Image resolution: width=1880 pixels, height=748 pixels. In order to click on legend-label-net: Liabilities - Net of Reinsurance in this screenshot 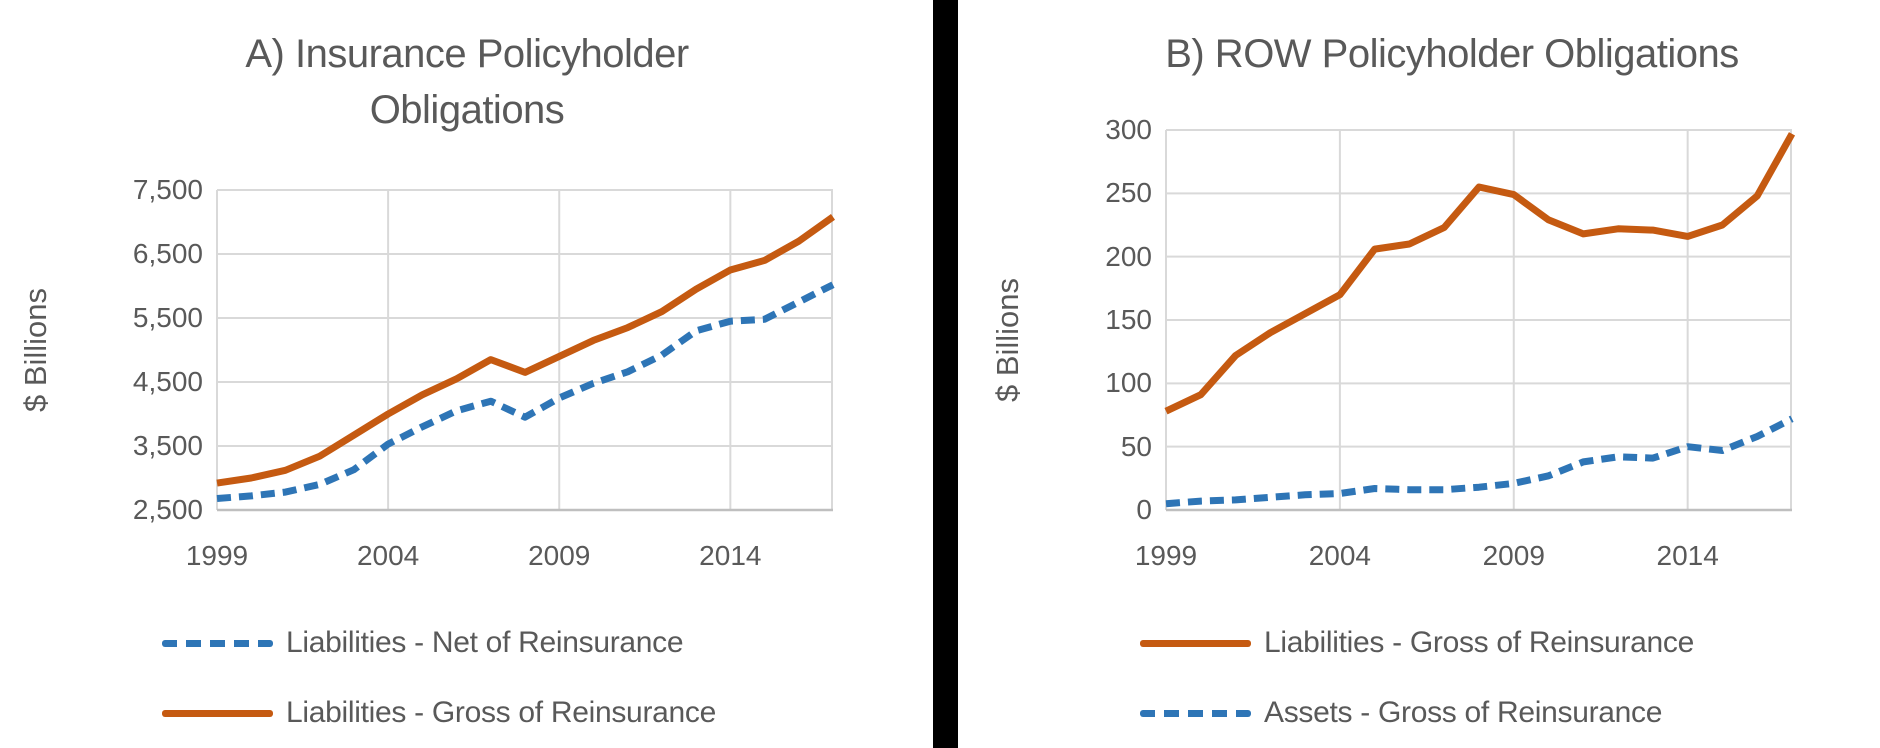, I will do `click(485, 642)`.